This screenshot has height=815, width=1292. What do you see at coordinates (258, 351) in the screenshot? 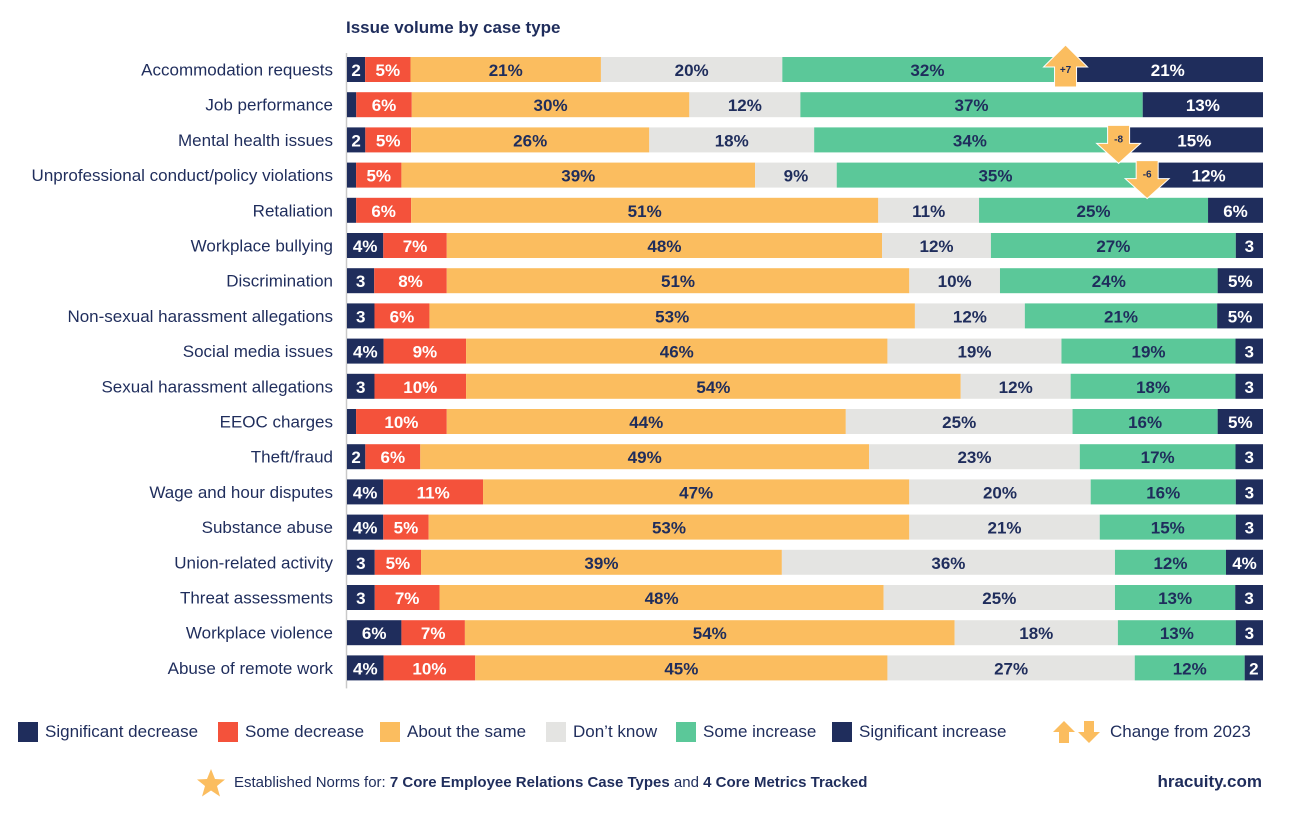
I see `category-label: Social media issues` at bounding box center [258, 351].